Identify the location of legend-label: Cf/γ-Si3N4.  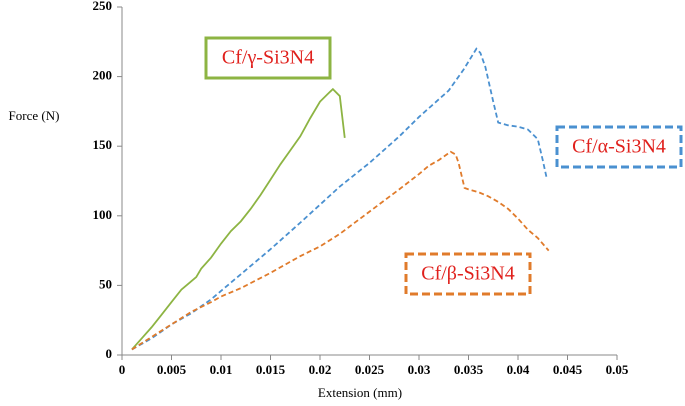
(268, 58).